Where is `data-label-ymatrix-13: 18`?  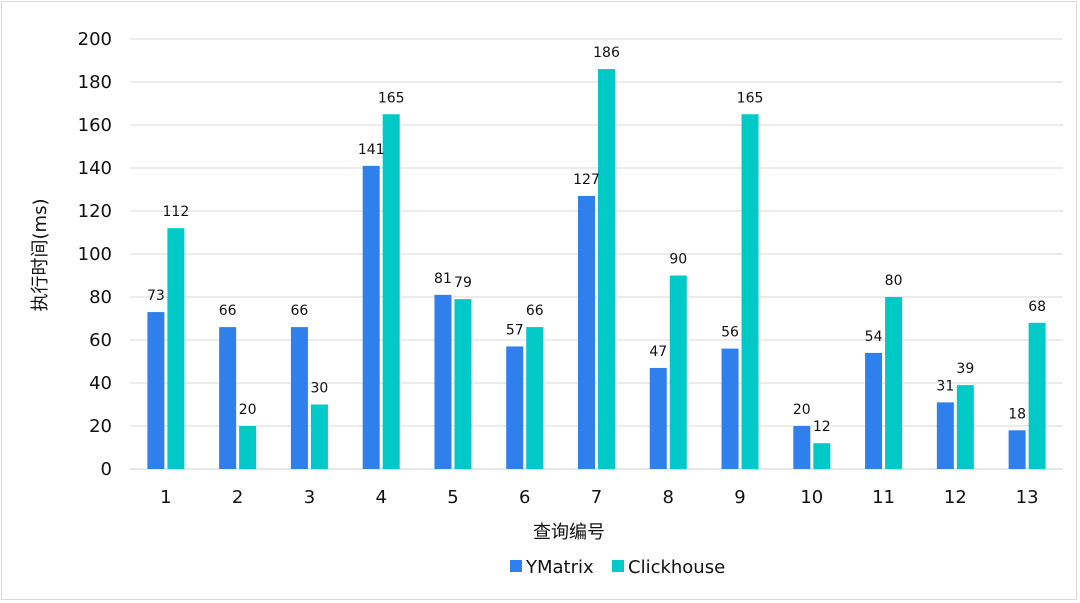
data-label-ymatrix-13: 18 is located at coordinates (1017, 414).